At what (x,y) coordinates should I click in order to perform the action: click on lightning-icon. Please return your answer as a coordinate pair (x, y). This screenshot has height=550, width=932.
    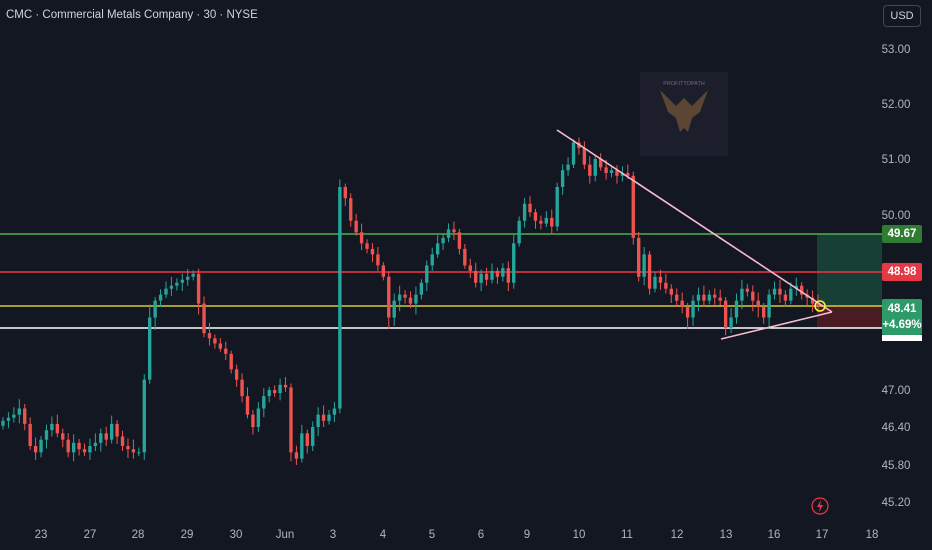
    Looking at the image, I should click on (820, 506).